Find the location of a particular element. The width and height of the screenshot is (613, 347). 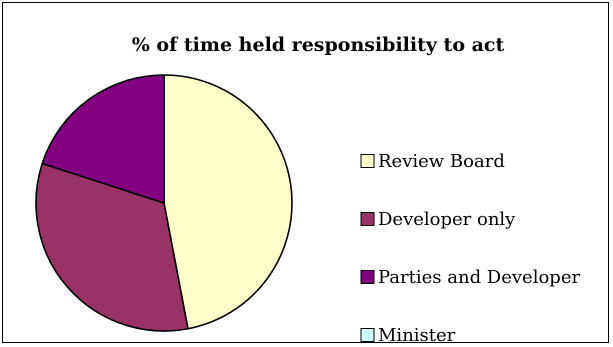

legend-label-developer-only: Developer only is located at coordinates (447, 219).